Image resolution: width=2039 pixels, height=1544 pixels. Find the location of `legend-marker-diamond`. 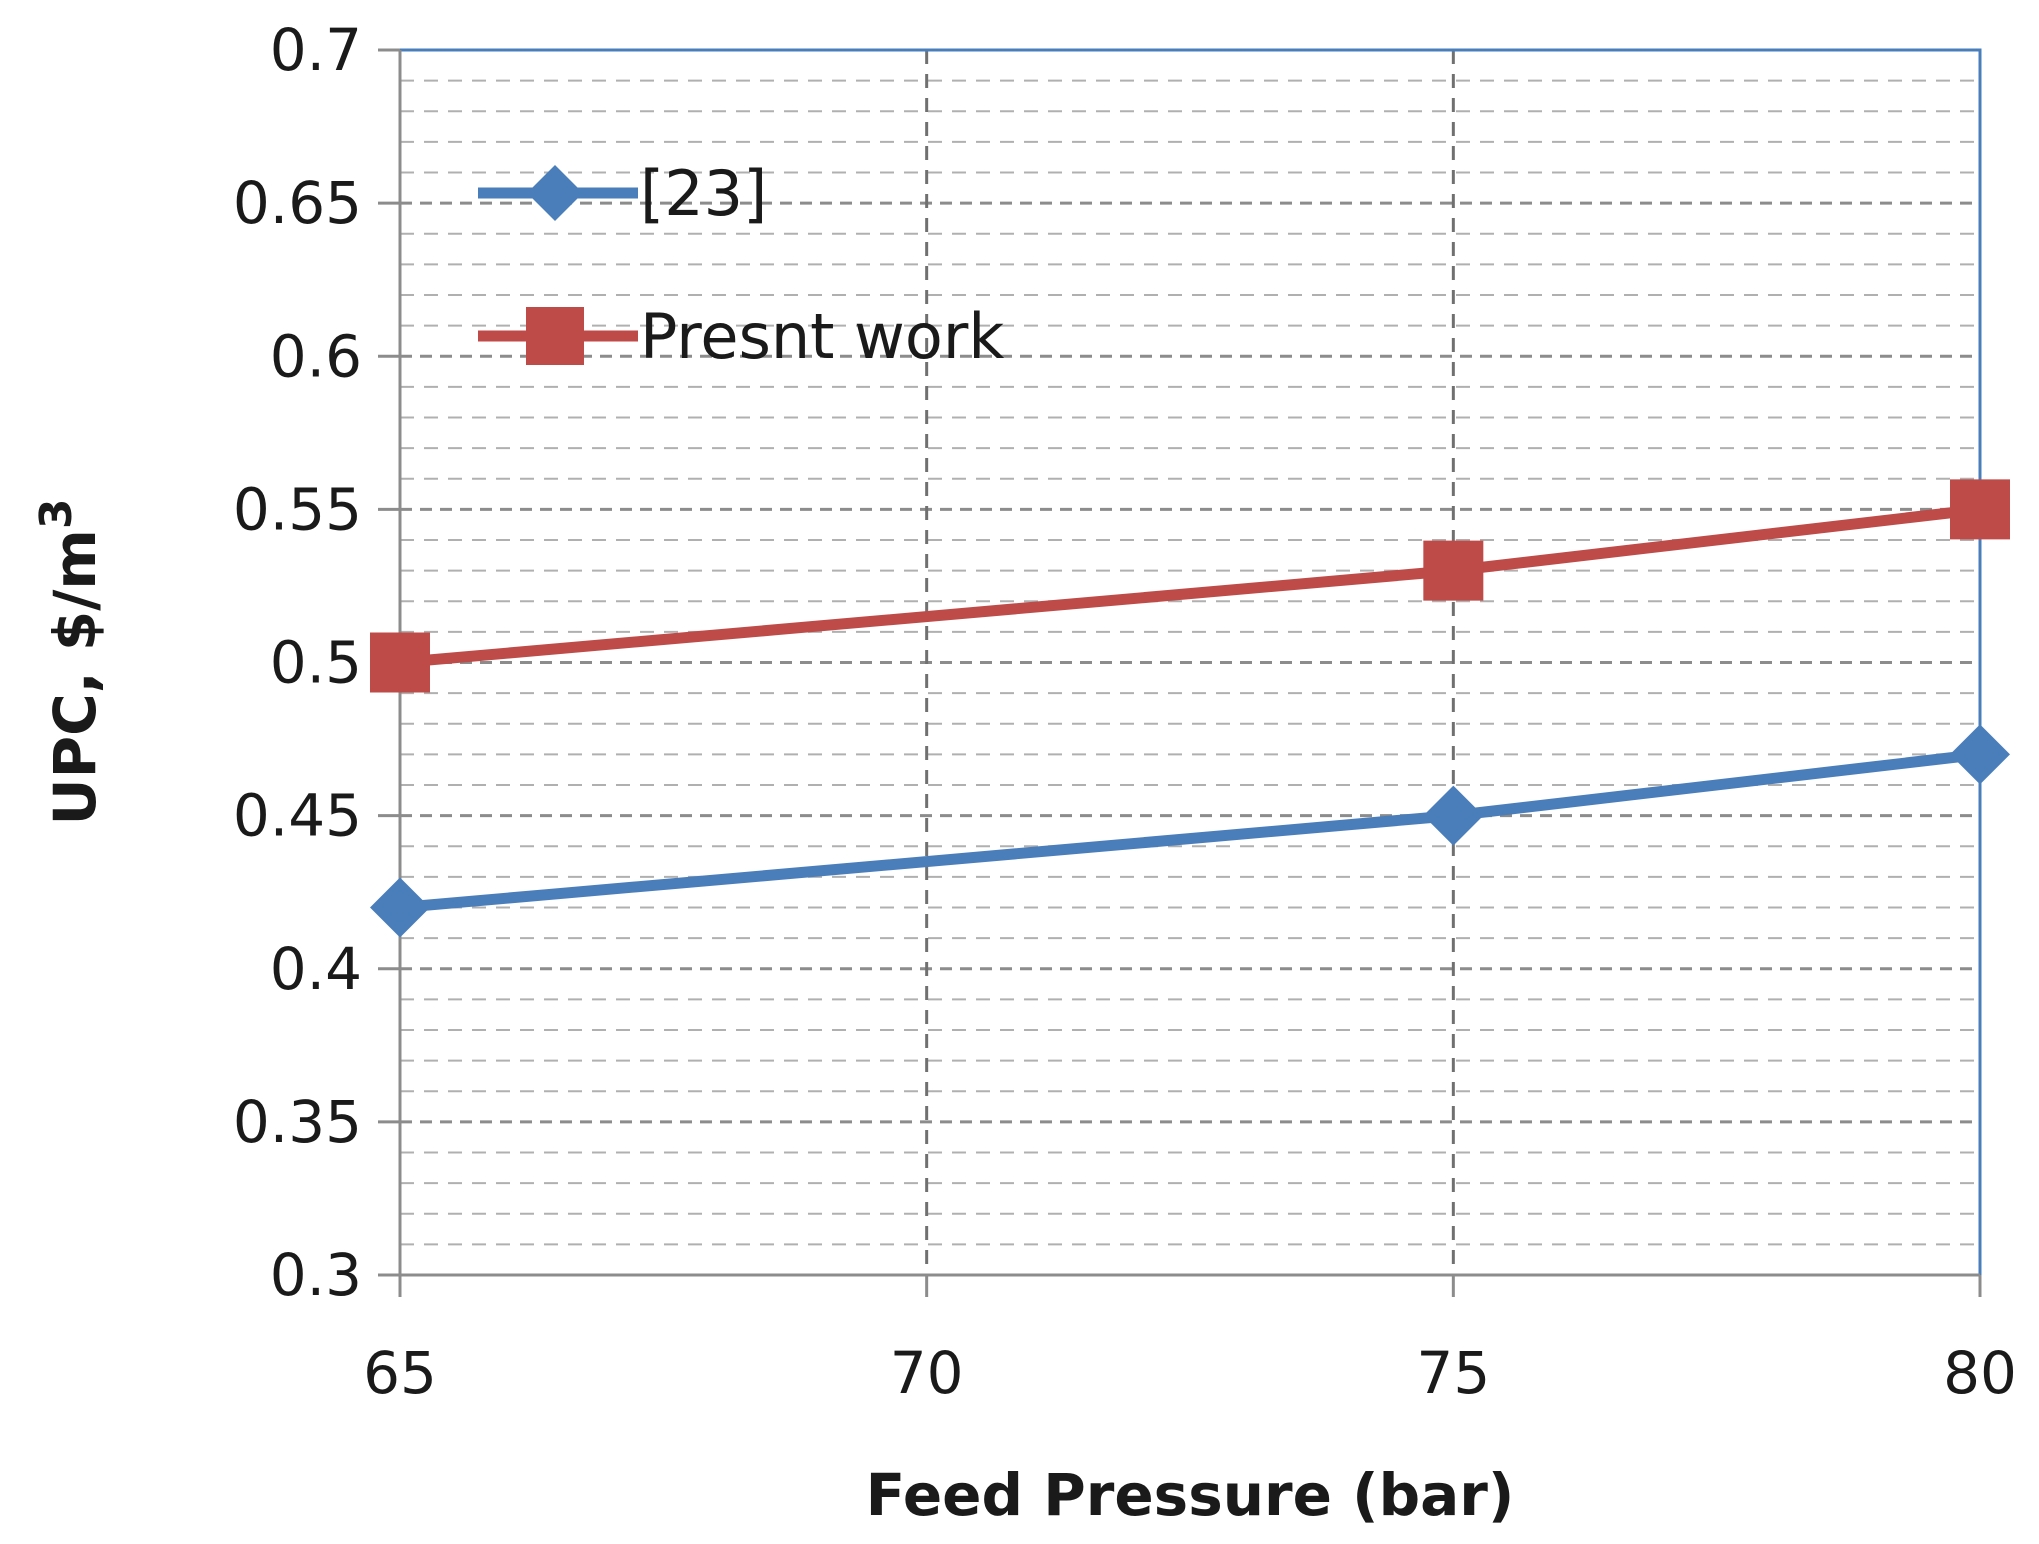

legend-marker-diamond is located at coordinates (555, 193).